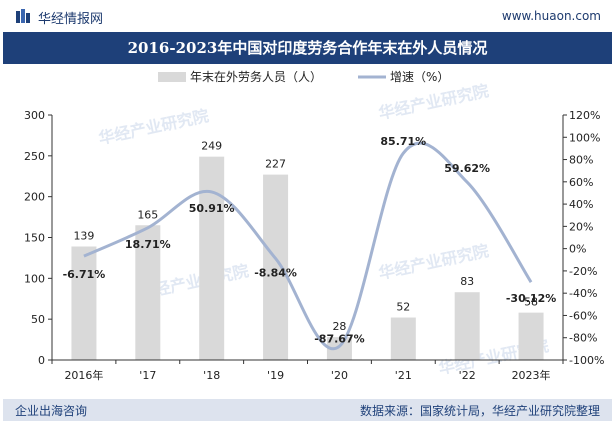  I want to click on bar-value-label: 52, so click(403, 307).